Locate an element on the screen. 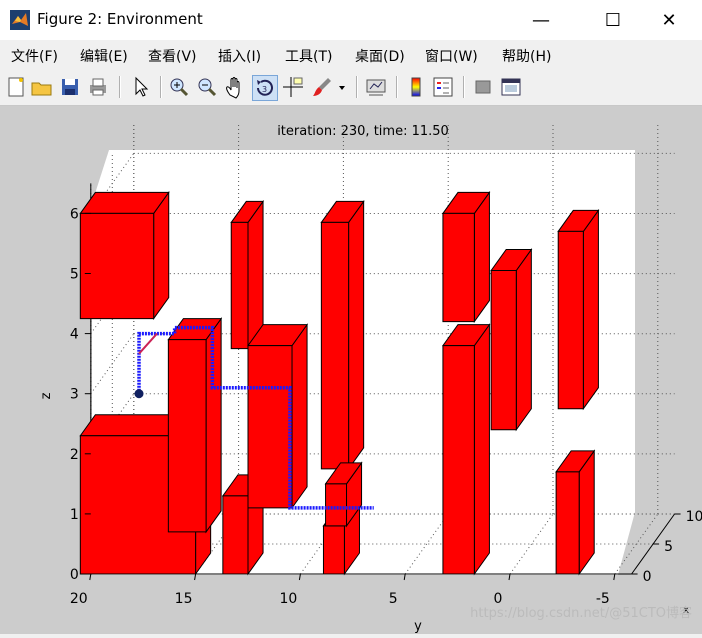  x-tick-label: 10 is located at coordinates (694, 517).